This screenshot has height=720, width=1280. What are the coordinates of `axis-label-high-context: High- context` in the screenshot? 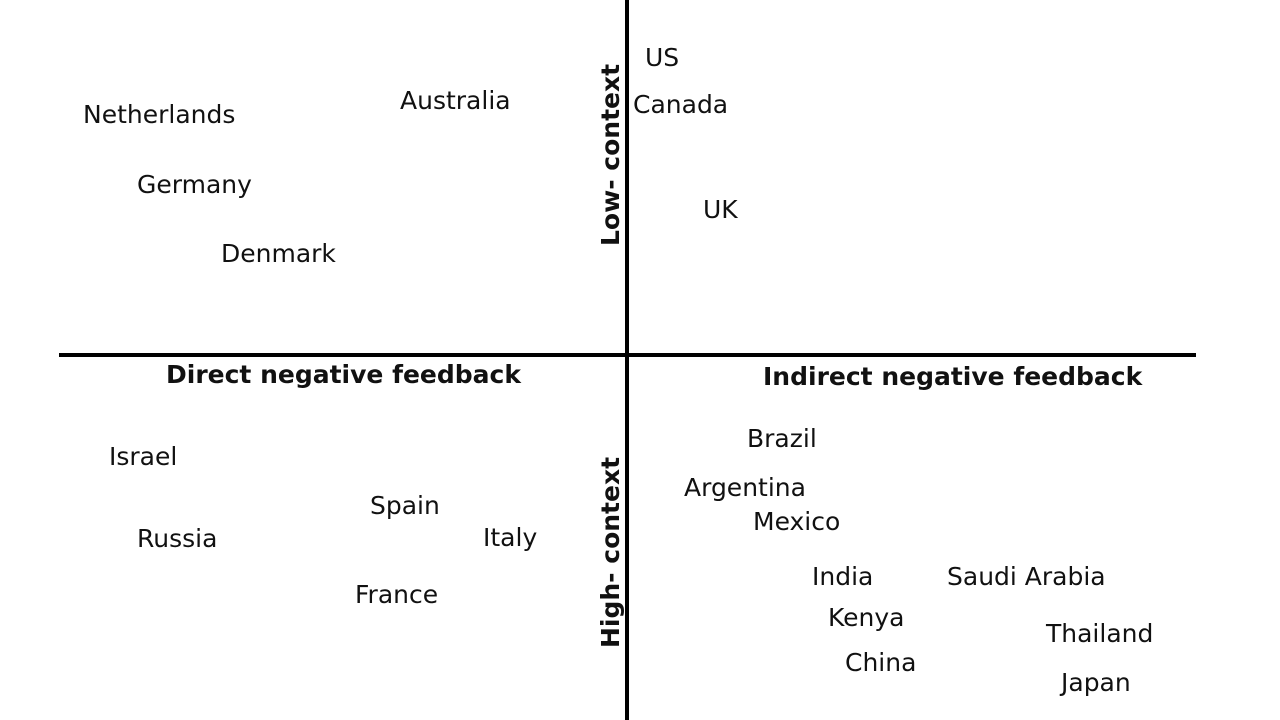 It's located at (610, 552).